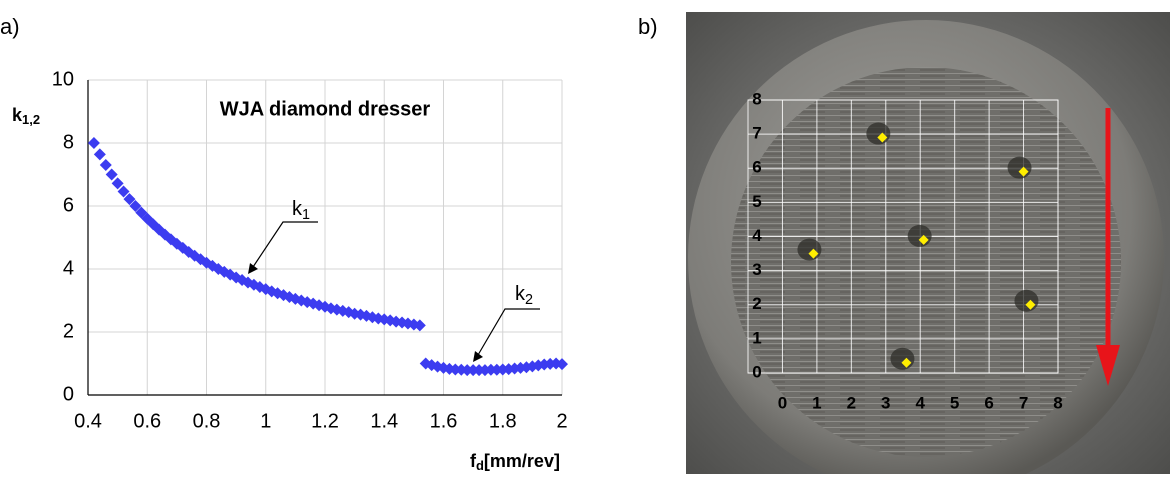  What do you see at coordinates (384, 421) in the screenshot?
I see `x-tick-label: 1.4` at bounding box center [384, 421].